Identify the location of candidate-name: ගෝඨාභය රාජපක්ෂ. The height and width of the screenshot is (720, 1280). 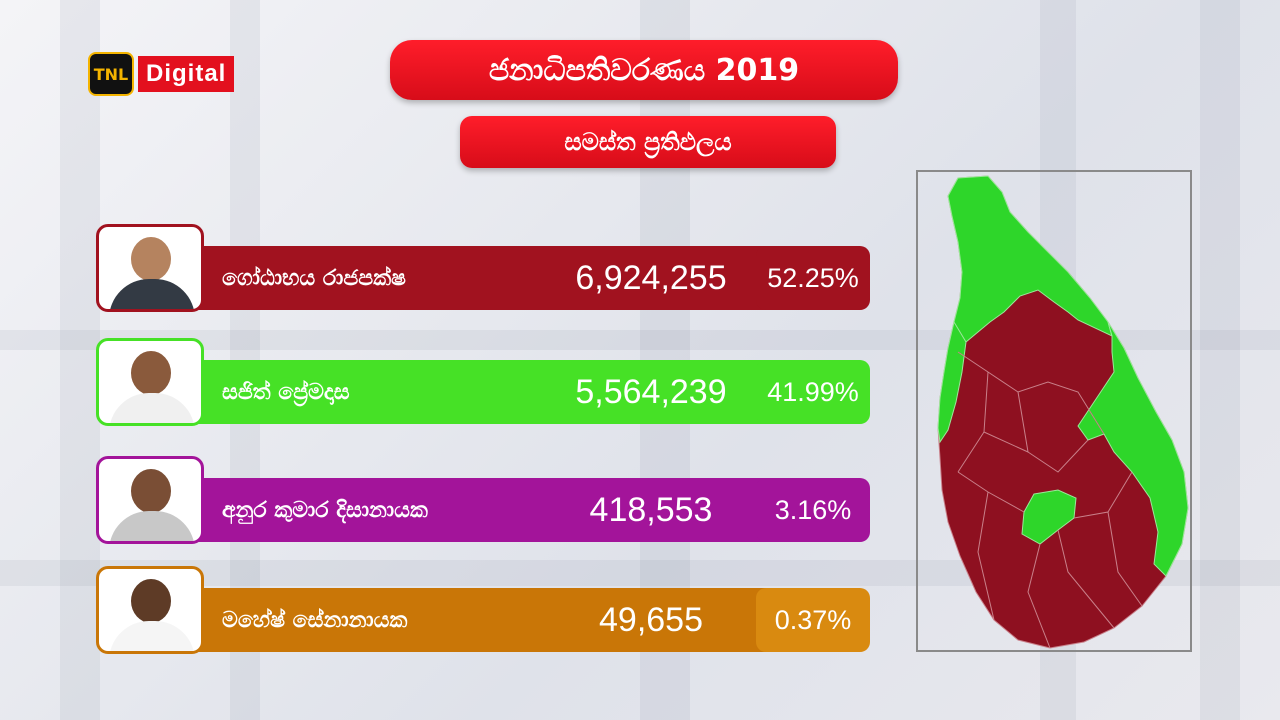
(314, 278).